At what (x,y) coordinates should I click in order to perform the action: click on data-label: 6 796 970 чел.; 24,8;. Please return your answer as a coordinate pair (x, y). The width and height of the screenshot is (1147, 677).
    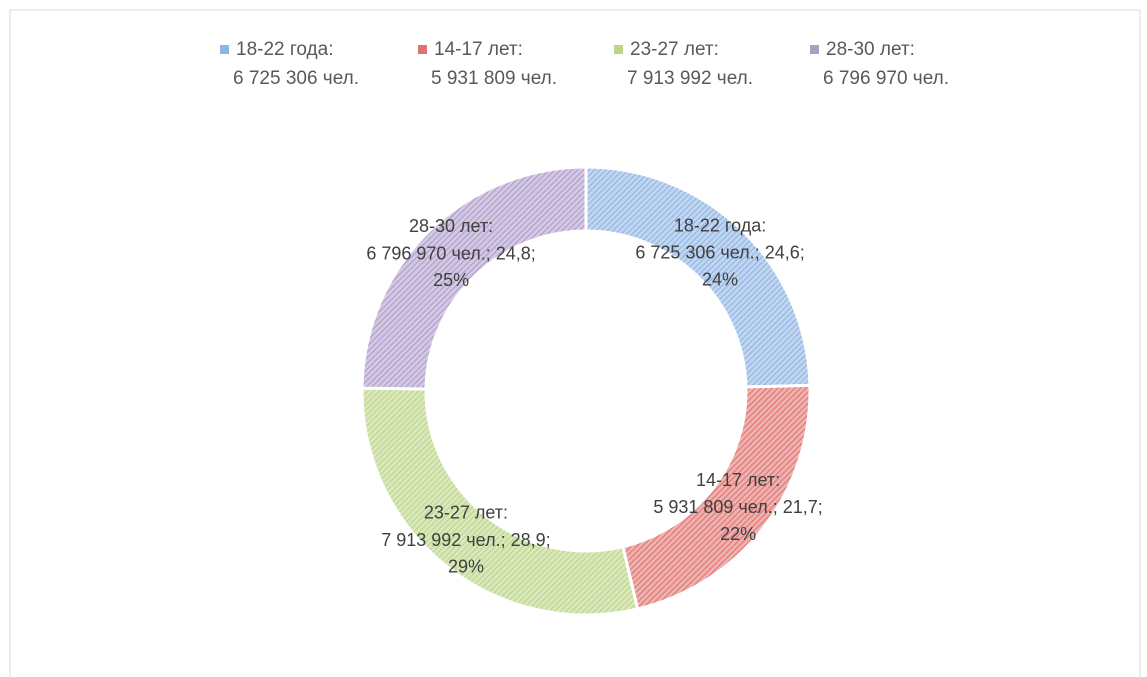
    Looking at the image, I should click on (450, 253).